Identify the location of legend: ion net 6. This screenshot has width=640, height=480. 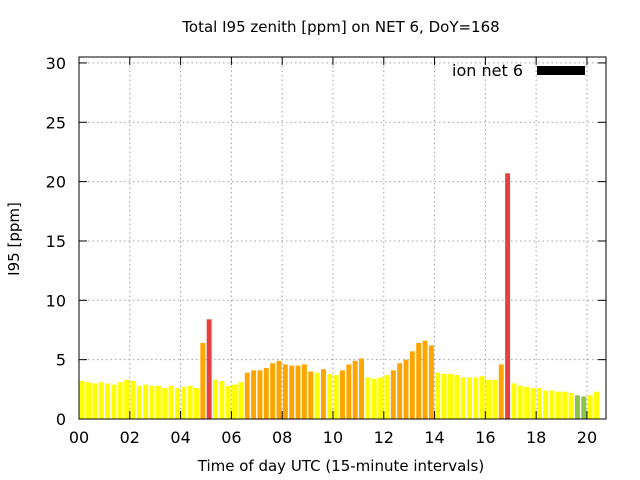
(518, 70).